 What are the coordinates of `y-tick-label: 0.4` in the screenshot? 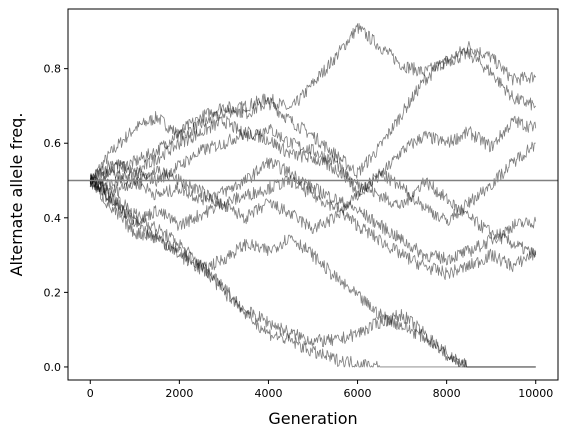 It's located at (53, 218).